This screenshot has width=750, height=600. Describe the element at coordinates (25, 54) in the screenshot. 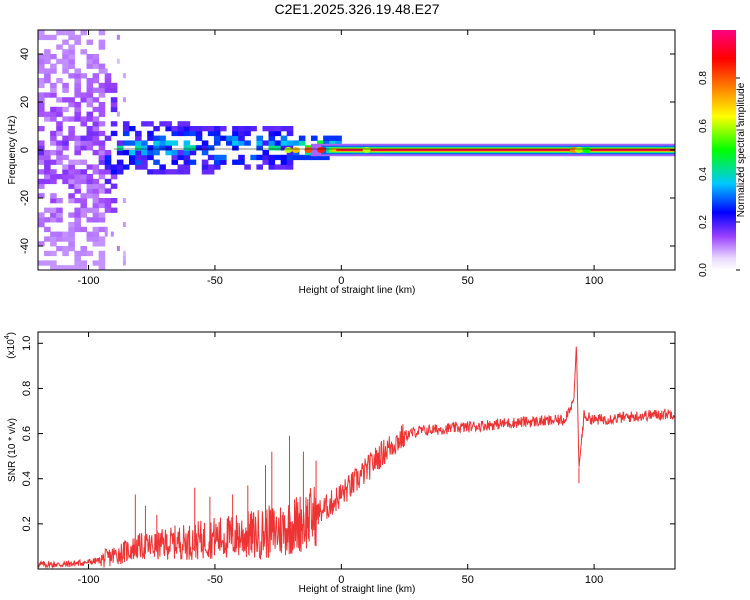

I see `y-tick-label: 40` at that location.